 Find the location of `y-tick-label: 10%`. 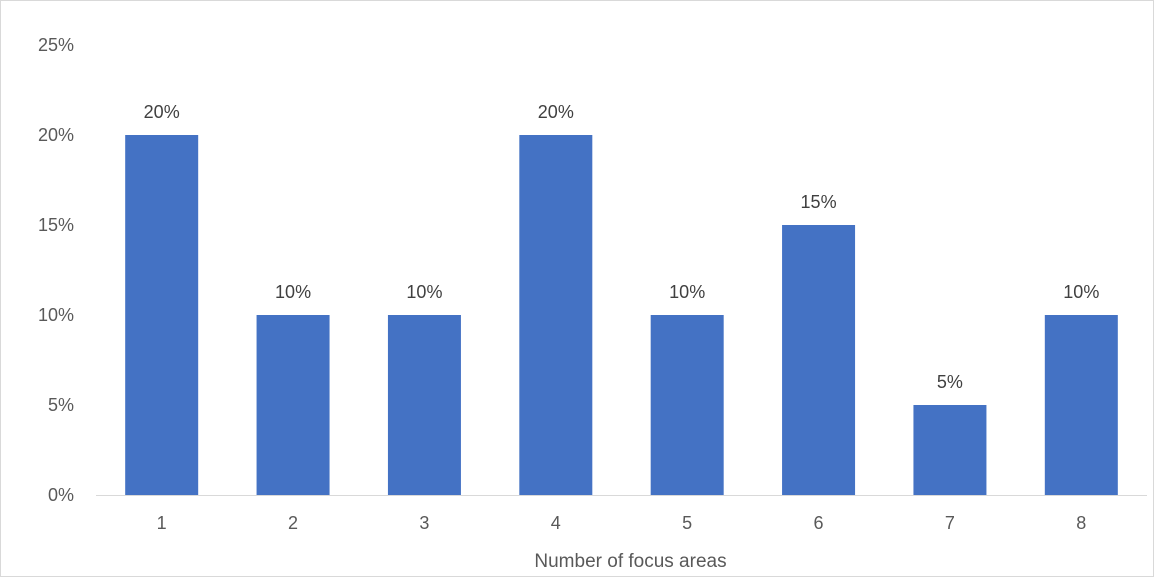

y-tick-label: 10% is located at coordinates (56, 315).